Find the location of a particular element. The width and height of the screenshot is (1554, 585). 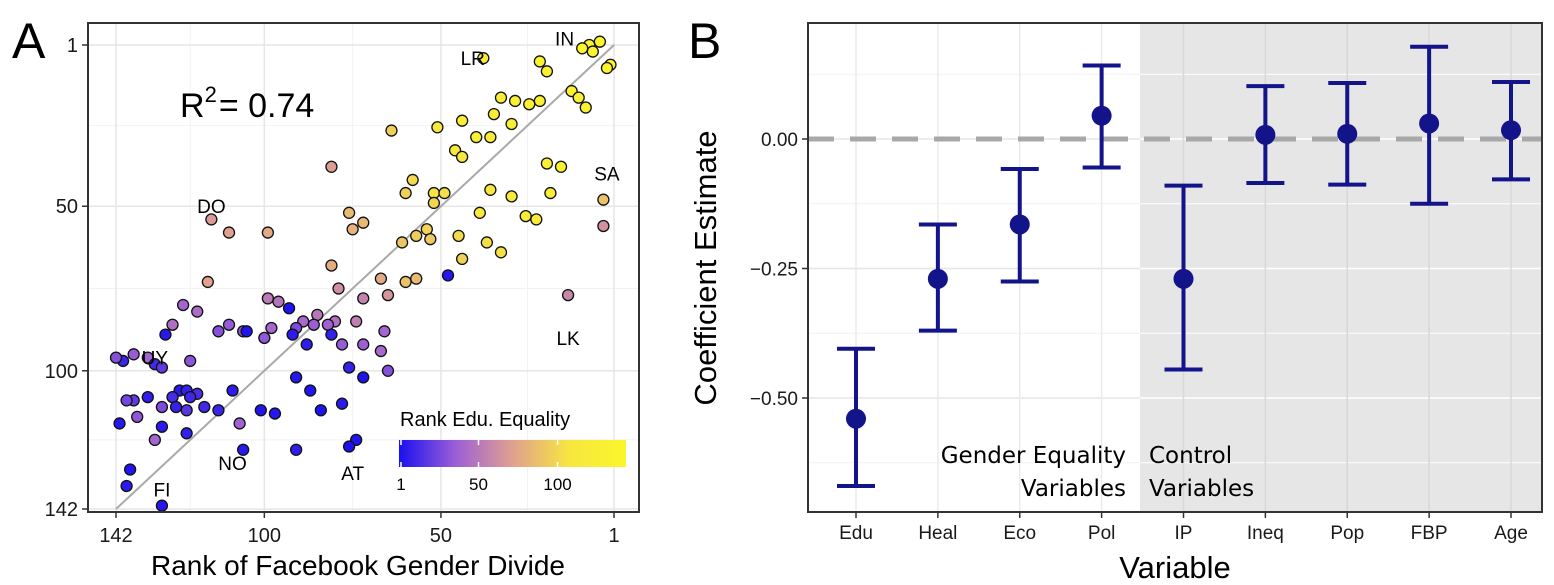

group-label-gender-line2: Variables is located at coordinates (1073, 489).